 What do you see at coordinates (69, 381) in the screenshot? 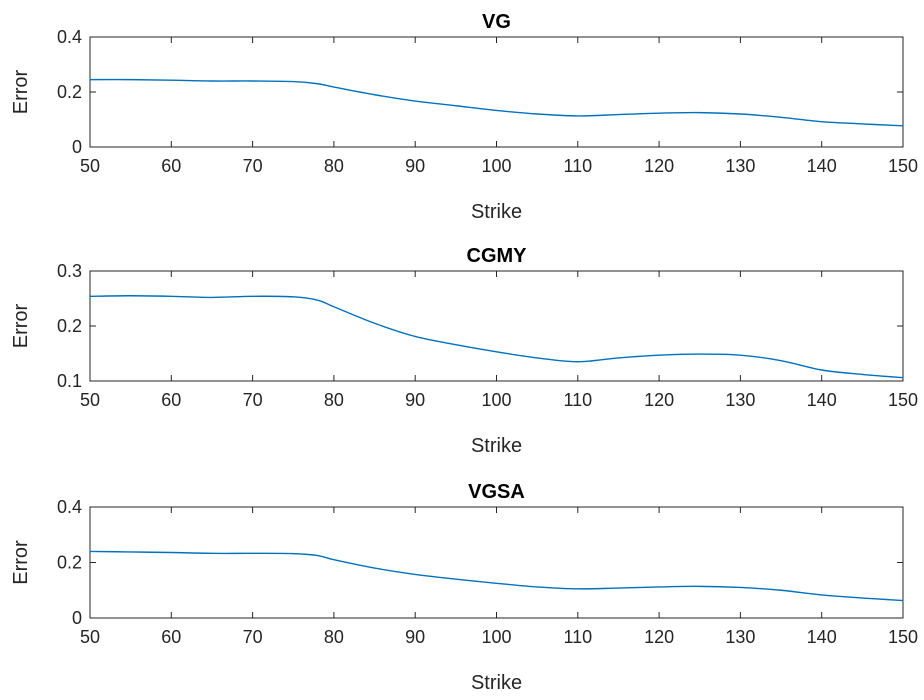
I see `y-tick-label: 0.1` at bounding box center [69, 381].